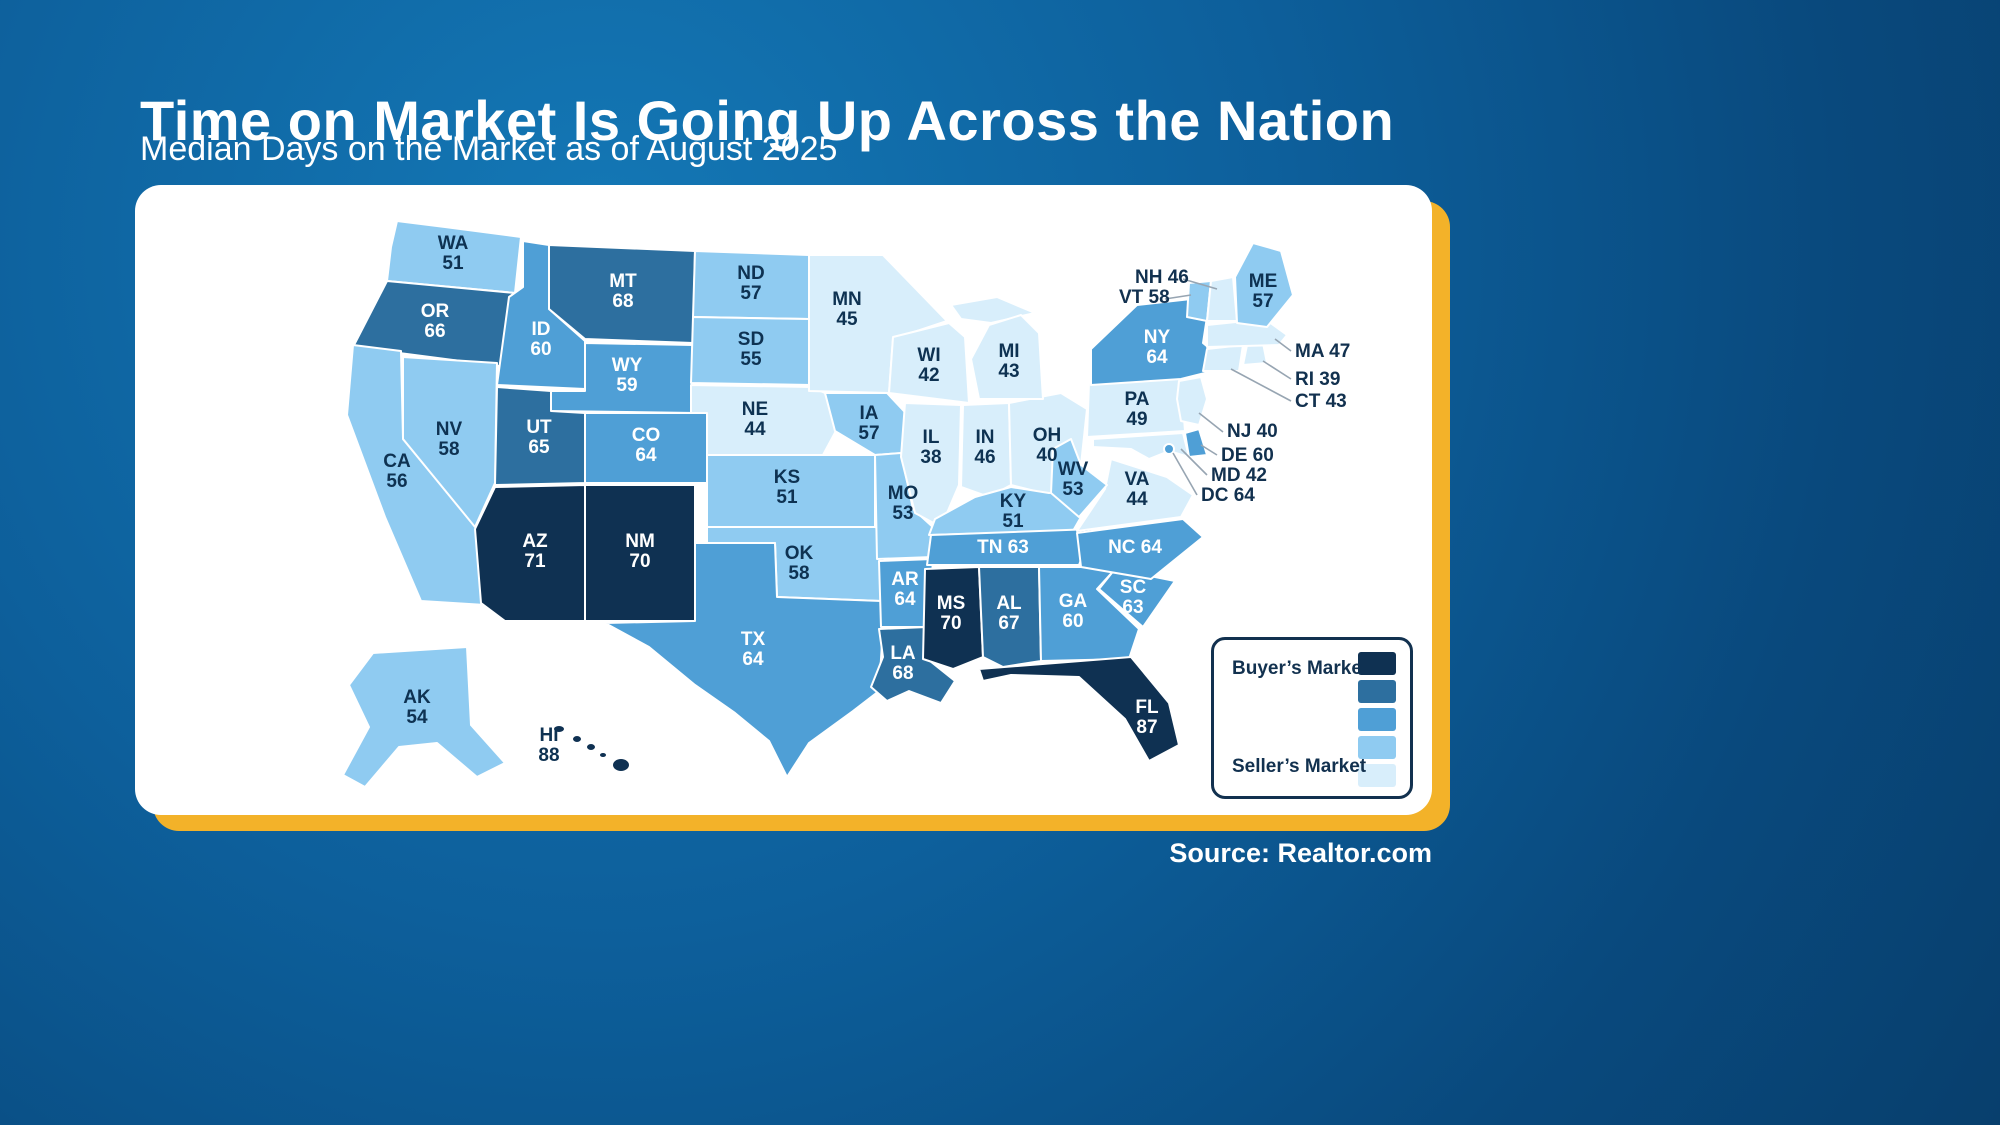  Describe the element at coordinates (1144, 297) in the screenshot. I see `ext-label-VT: VT 58` at that location.